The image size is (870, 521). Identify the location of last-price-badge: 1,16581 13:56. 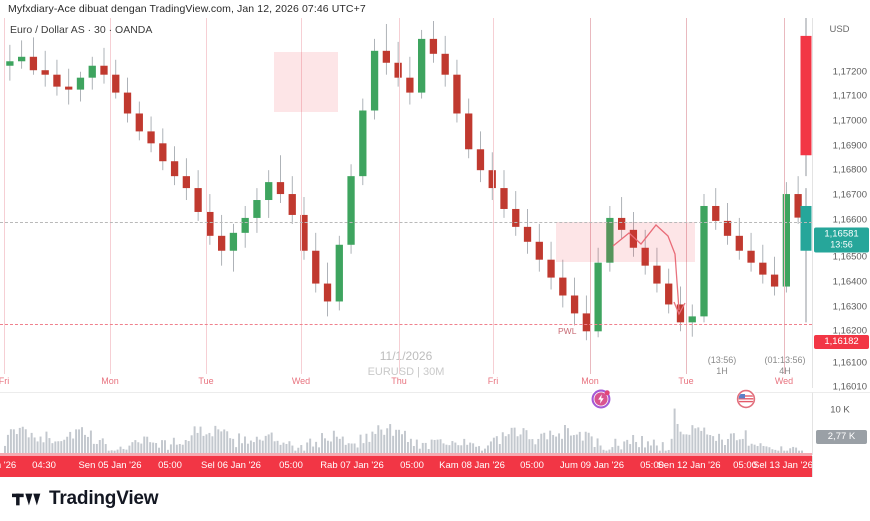
(841, 240).